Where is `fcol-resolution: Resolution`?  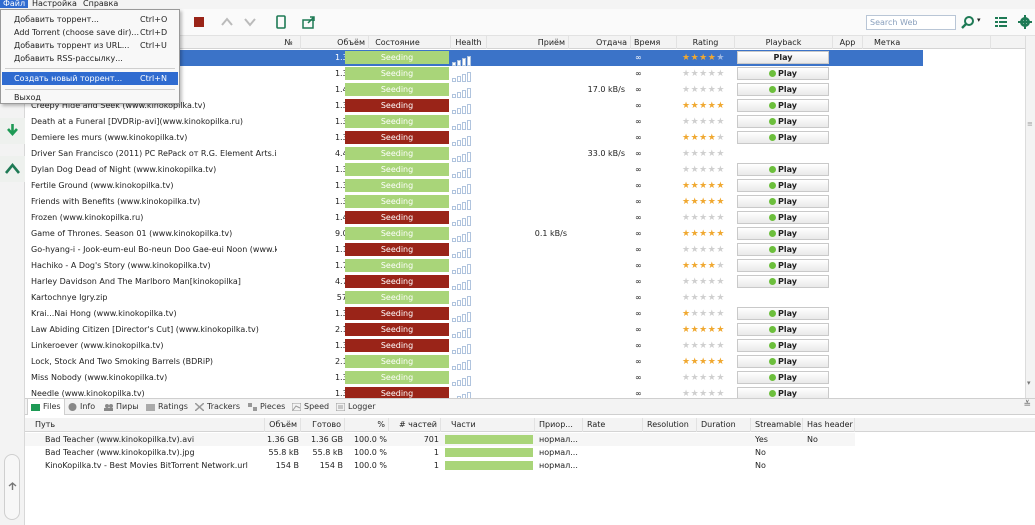
fcol-resolution: Resolution is located at coordinates (670, 425).